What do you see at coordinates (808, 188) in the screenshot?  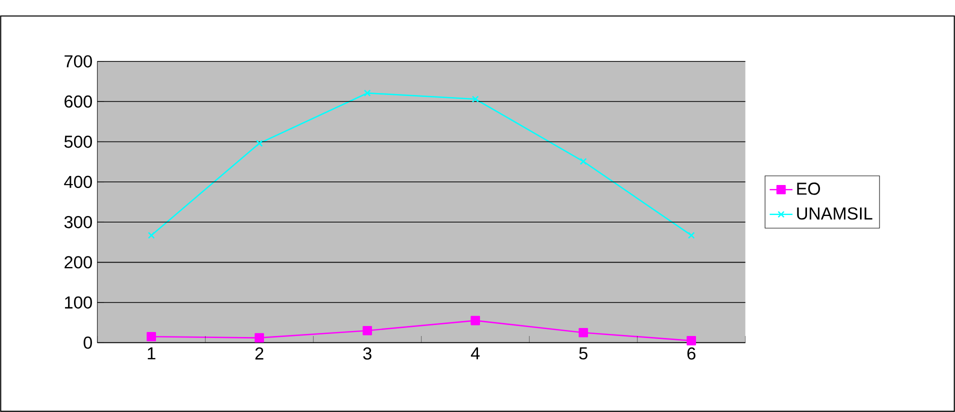 I see `legend-label: EO` at bounding box center [808, 188].